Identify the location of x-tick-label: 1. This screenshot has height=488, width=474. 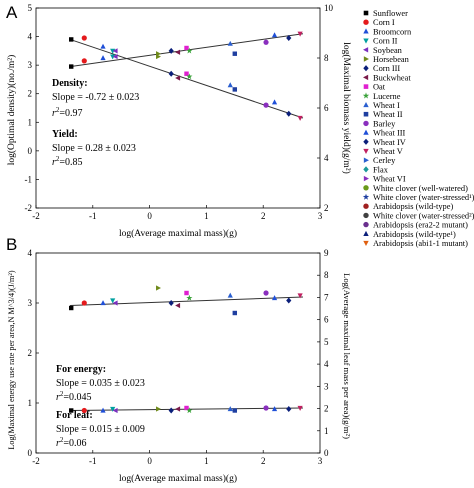
(206, 461).